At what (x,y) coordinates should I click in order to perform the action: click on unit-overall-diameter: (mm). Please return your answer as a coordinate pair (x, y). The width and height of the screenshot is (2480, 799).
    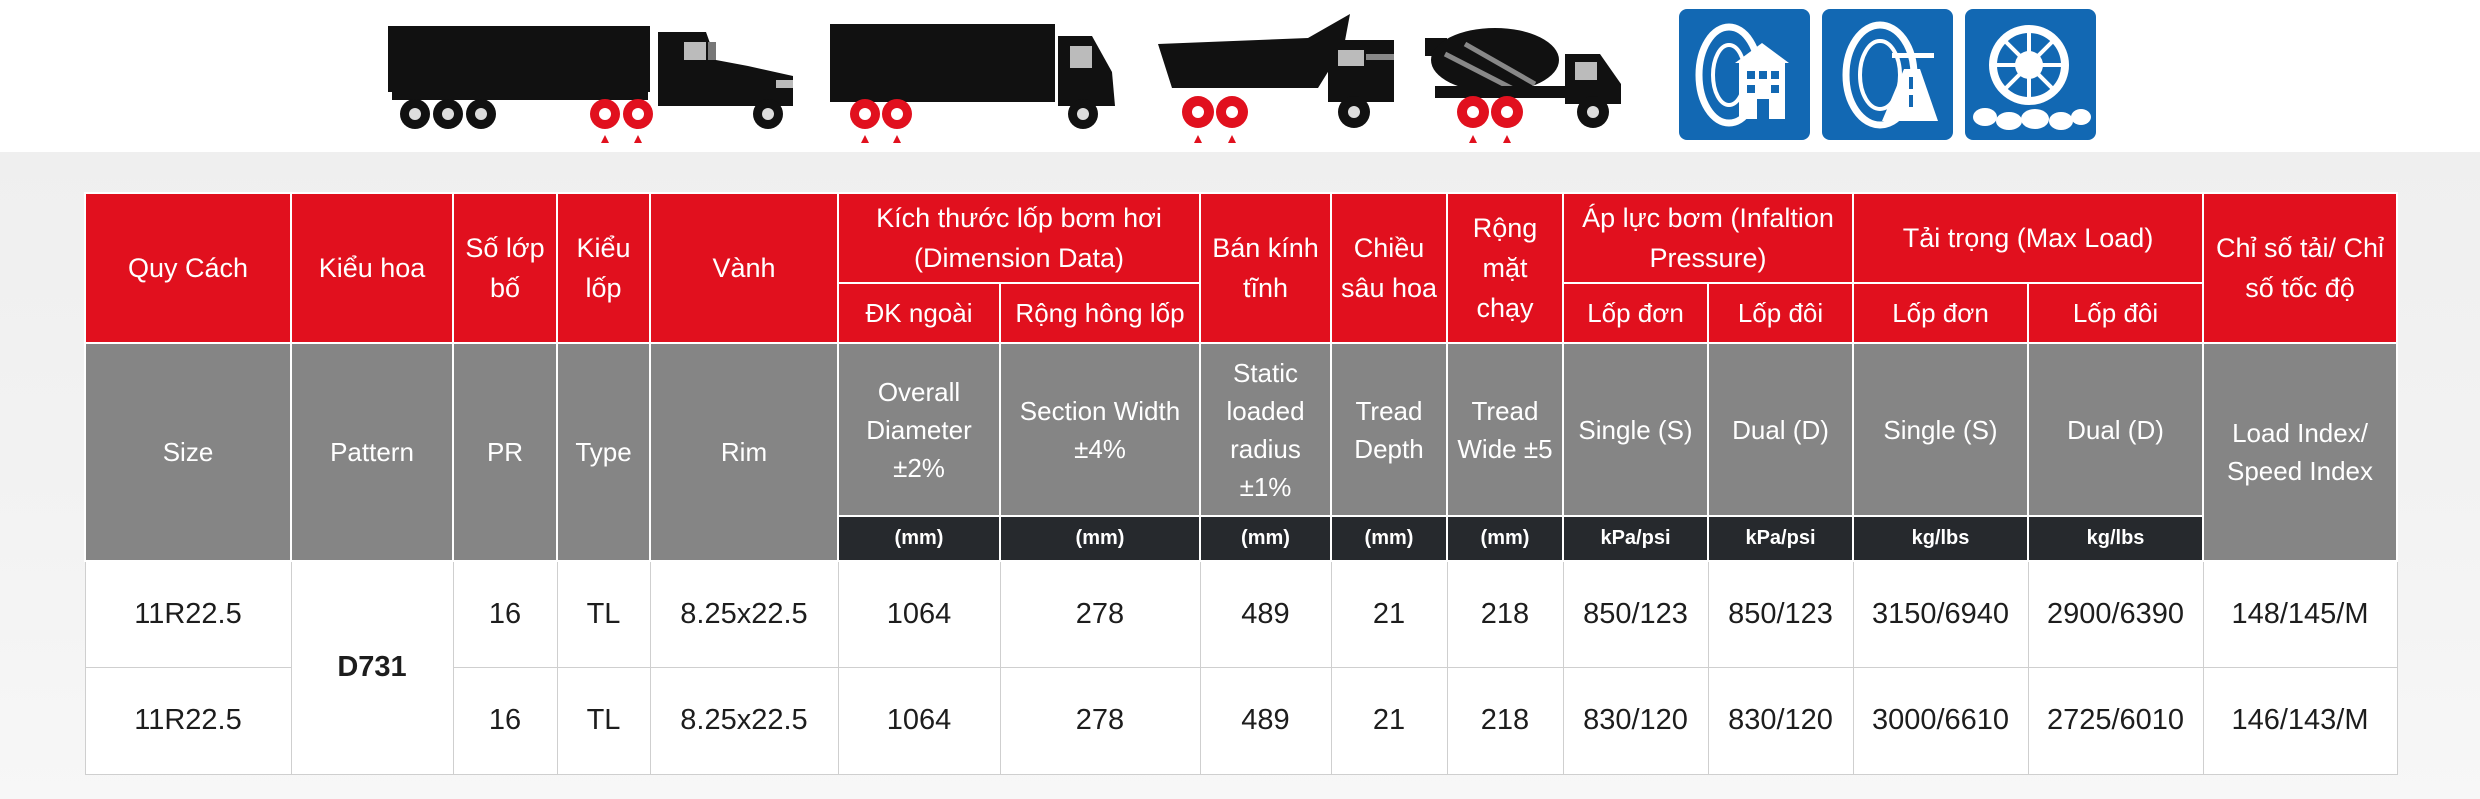
    Looking at the image, I should click on (919, 538).